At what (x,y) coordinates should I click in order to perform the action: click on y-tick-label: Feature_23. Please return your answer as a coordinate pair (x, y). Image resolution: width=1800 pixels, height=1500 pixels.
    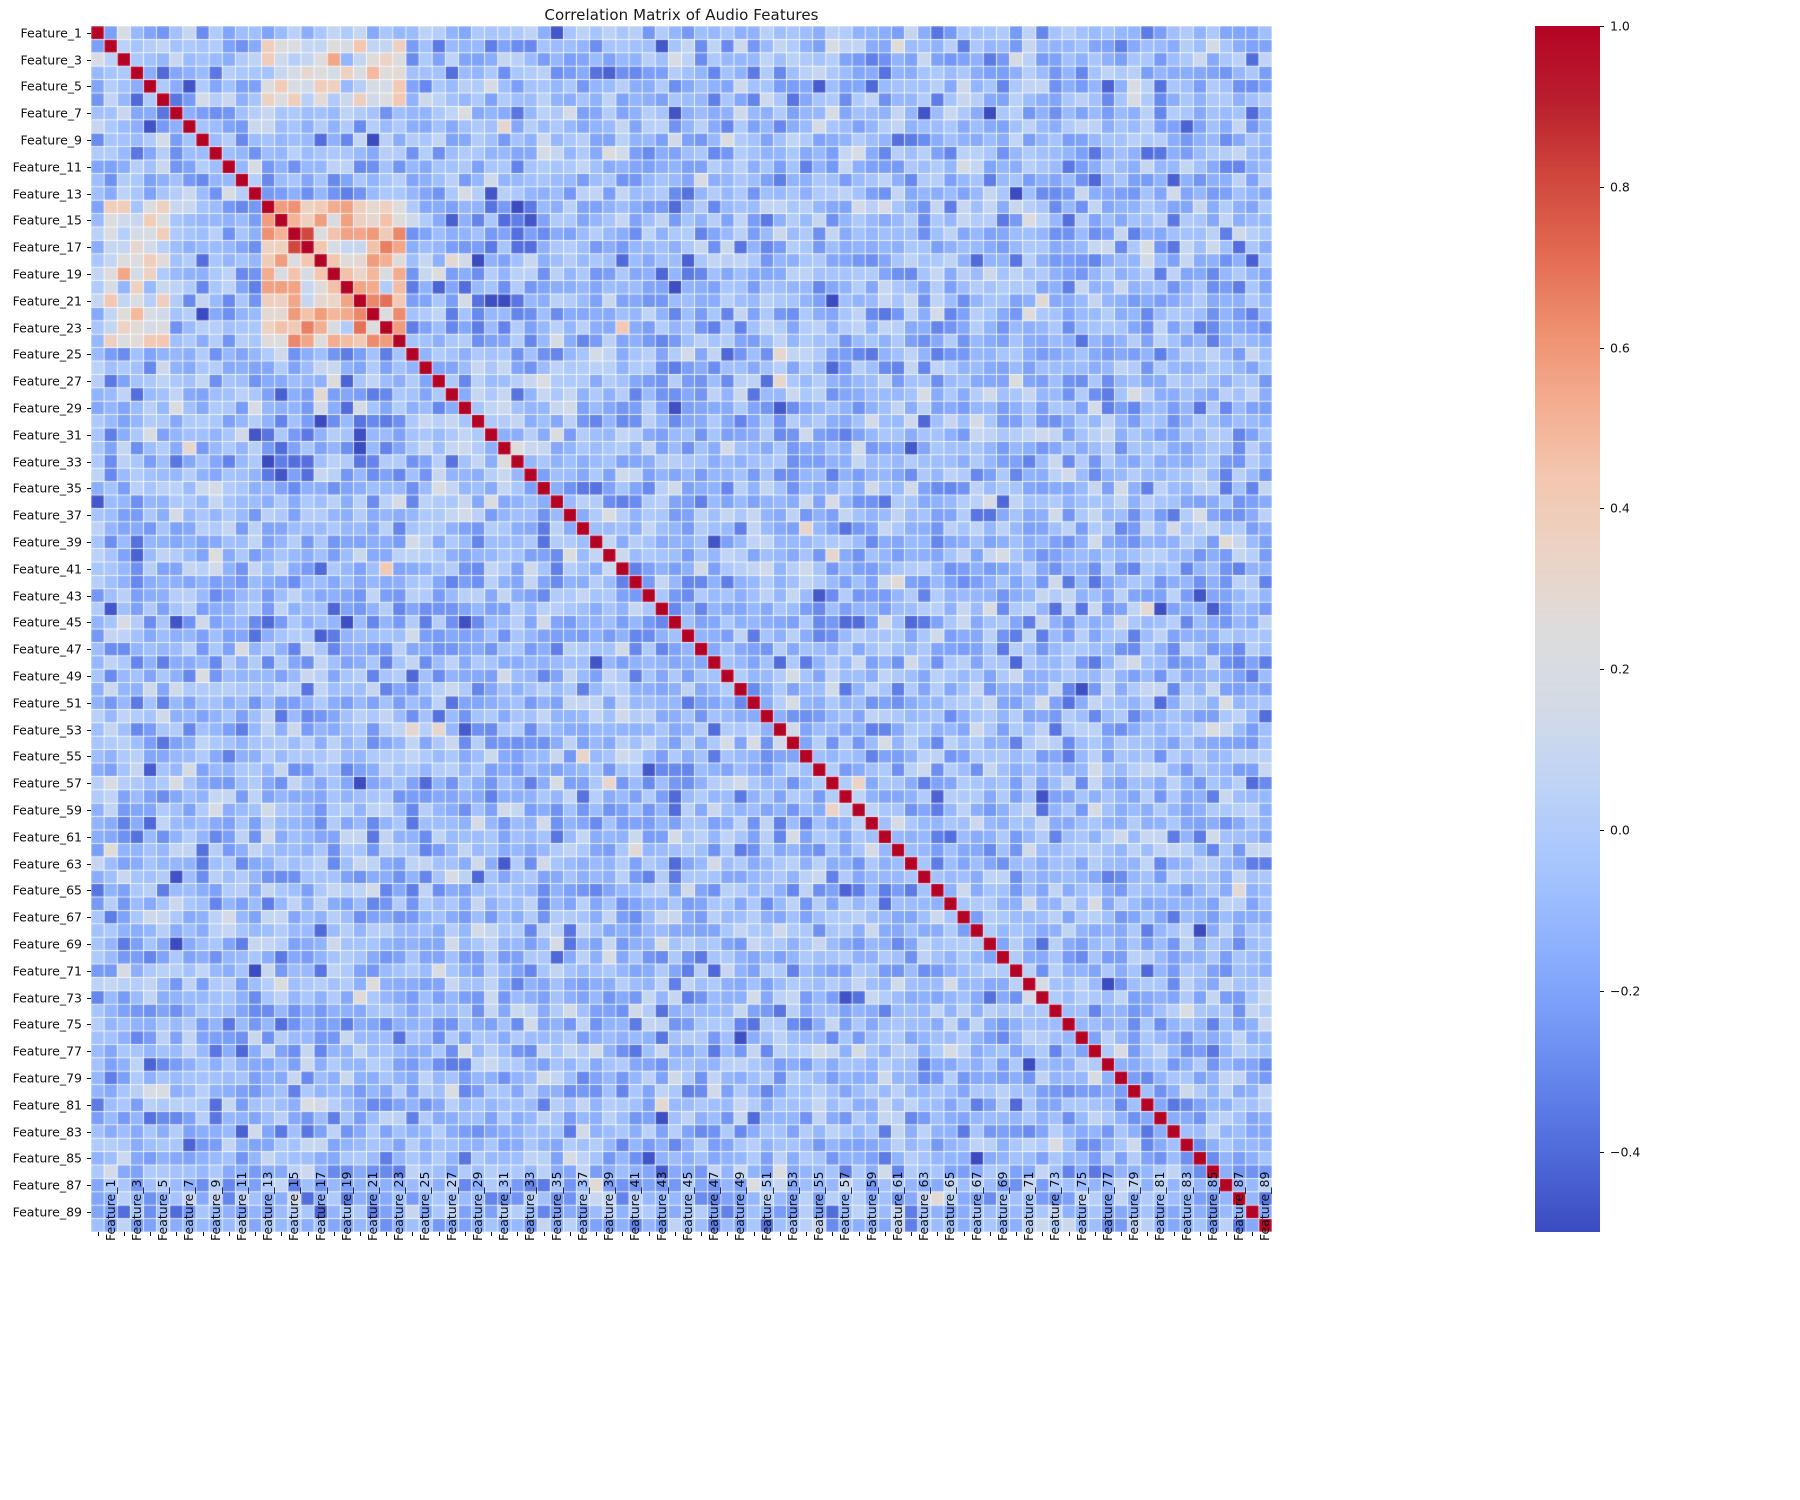
    Looking at the image, I should click on (47, 327).